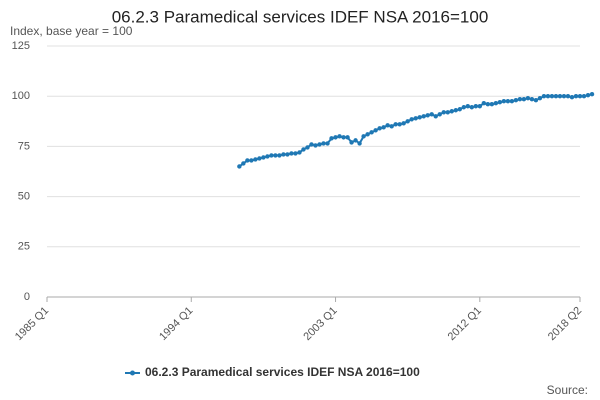  What do you see at coordinates (24, 247) in the screenshot?
I see `y-tick-label: 25` at bounding box center [24, 247].